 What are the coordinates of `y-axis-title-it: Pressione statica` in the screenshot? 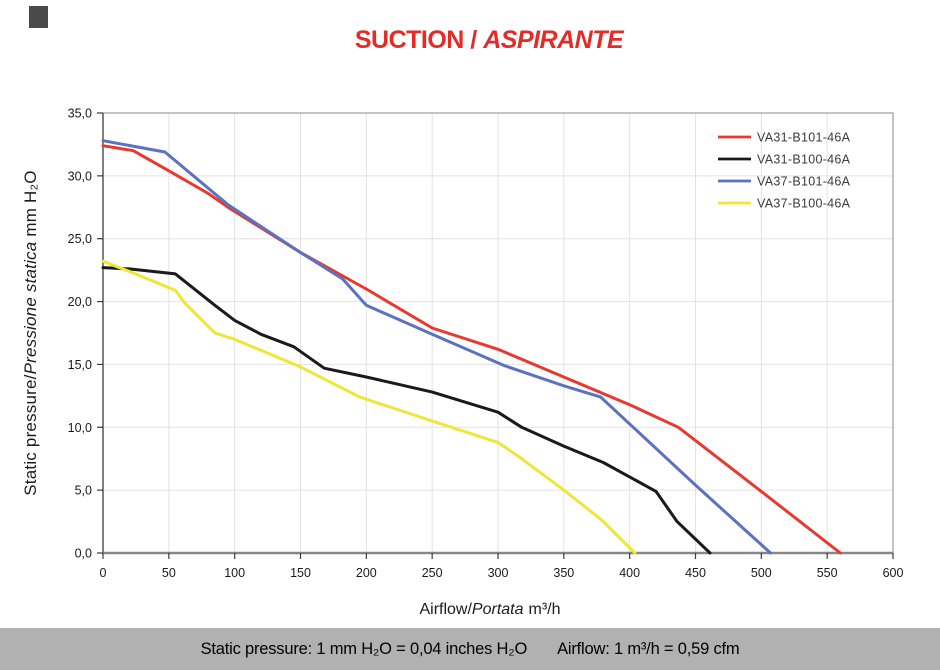 It's located at (30, 308).